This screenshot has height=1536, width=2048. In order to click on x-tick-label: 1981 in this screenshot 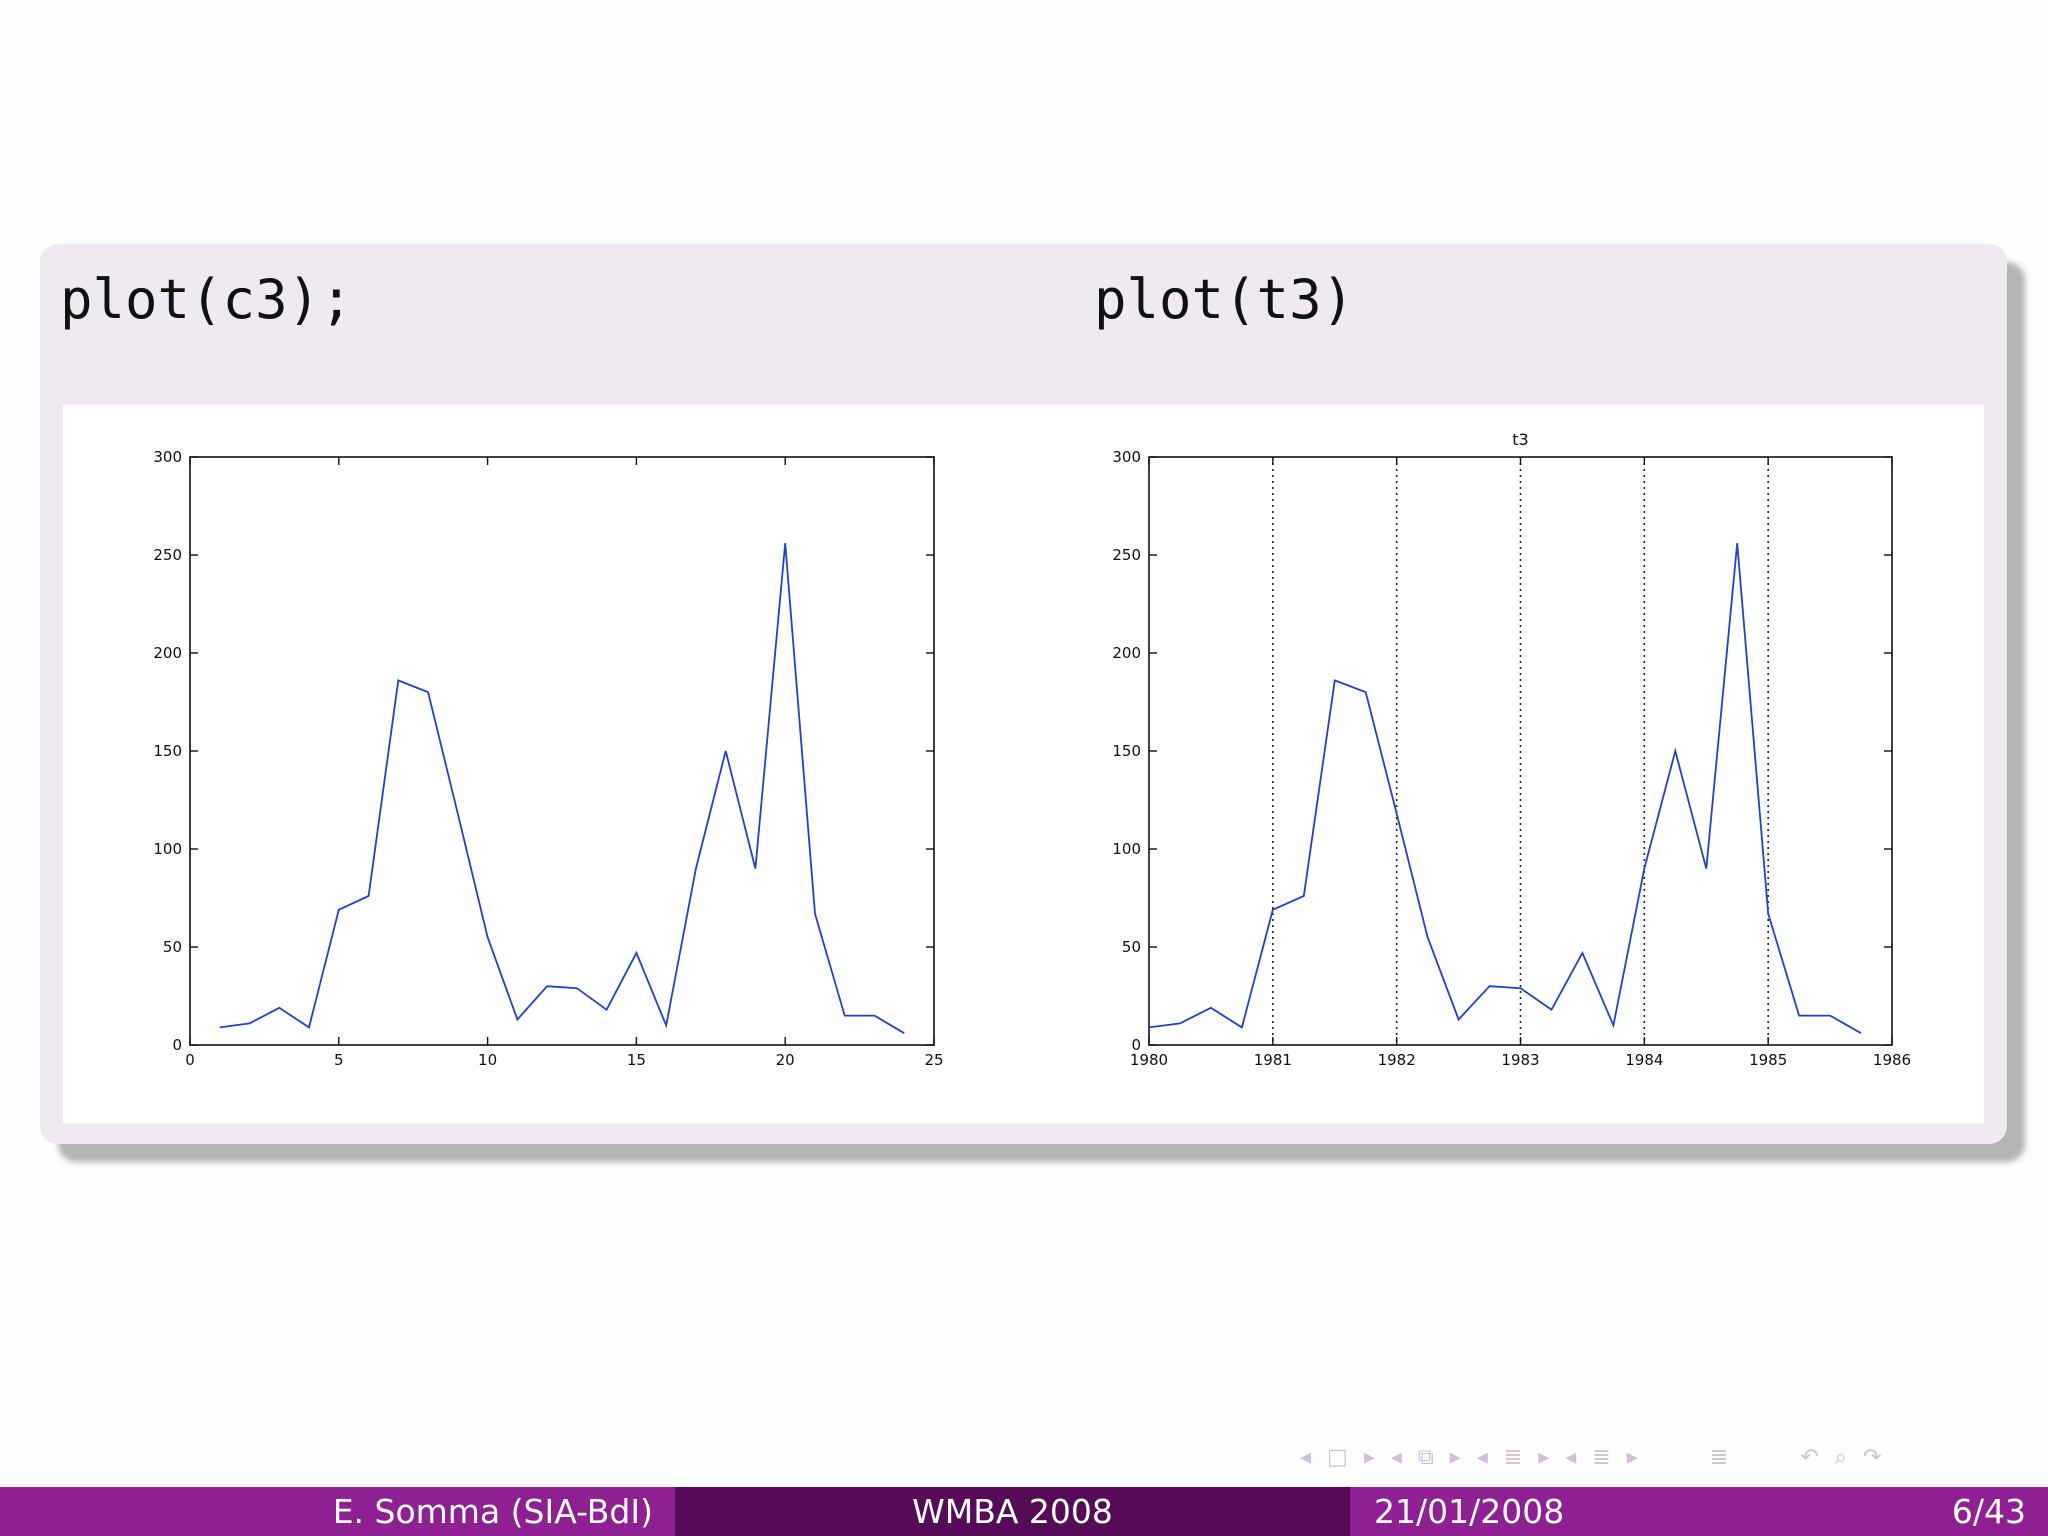, I will do `click(1273, 1060)`.